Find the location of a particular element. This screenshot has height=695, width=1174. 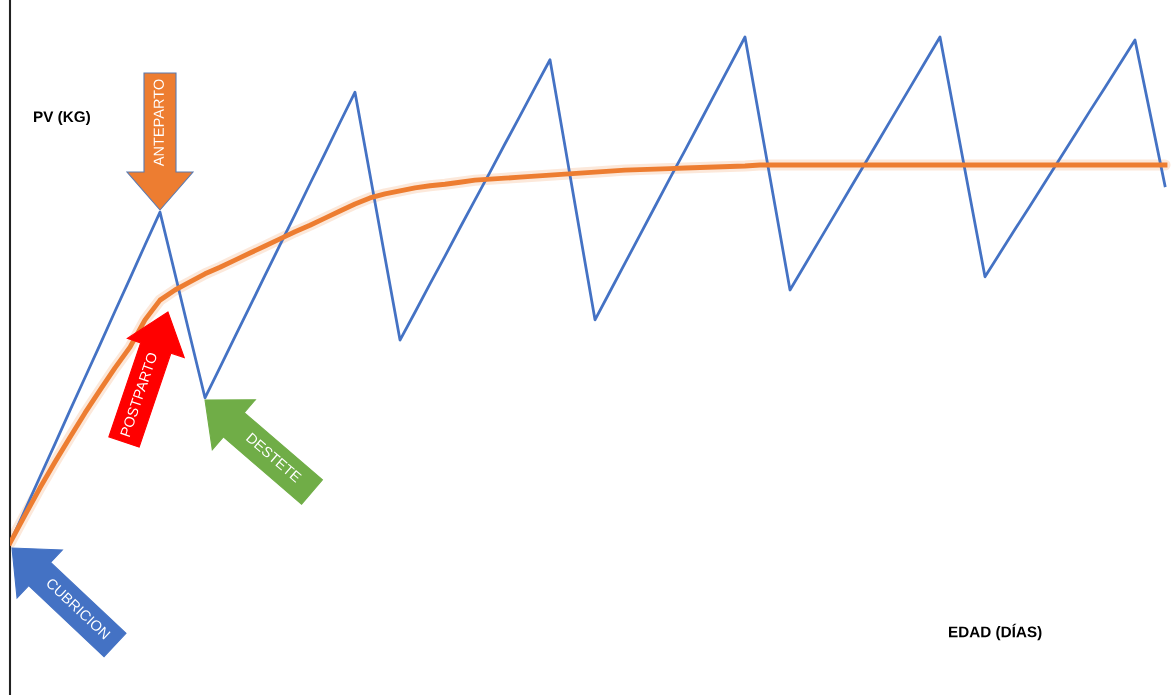

y-axis-title: PV (KG) is located at coordinates (62, 118).